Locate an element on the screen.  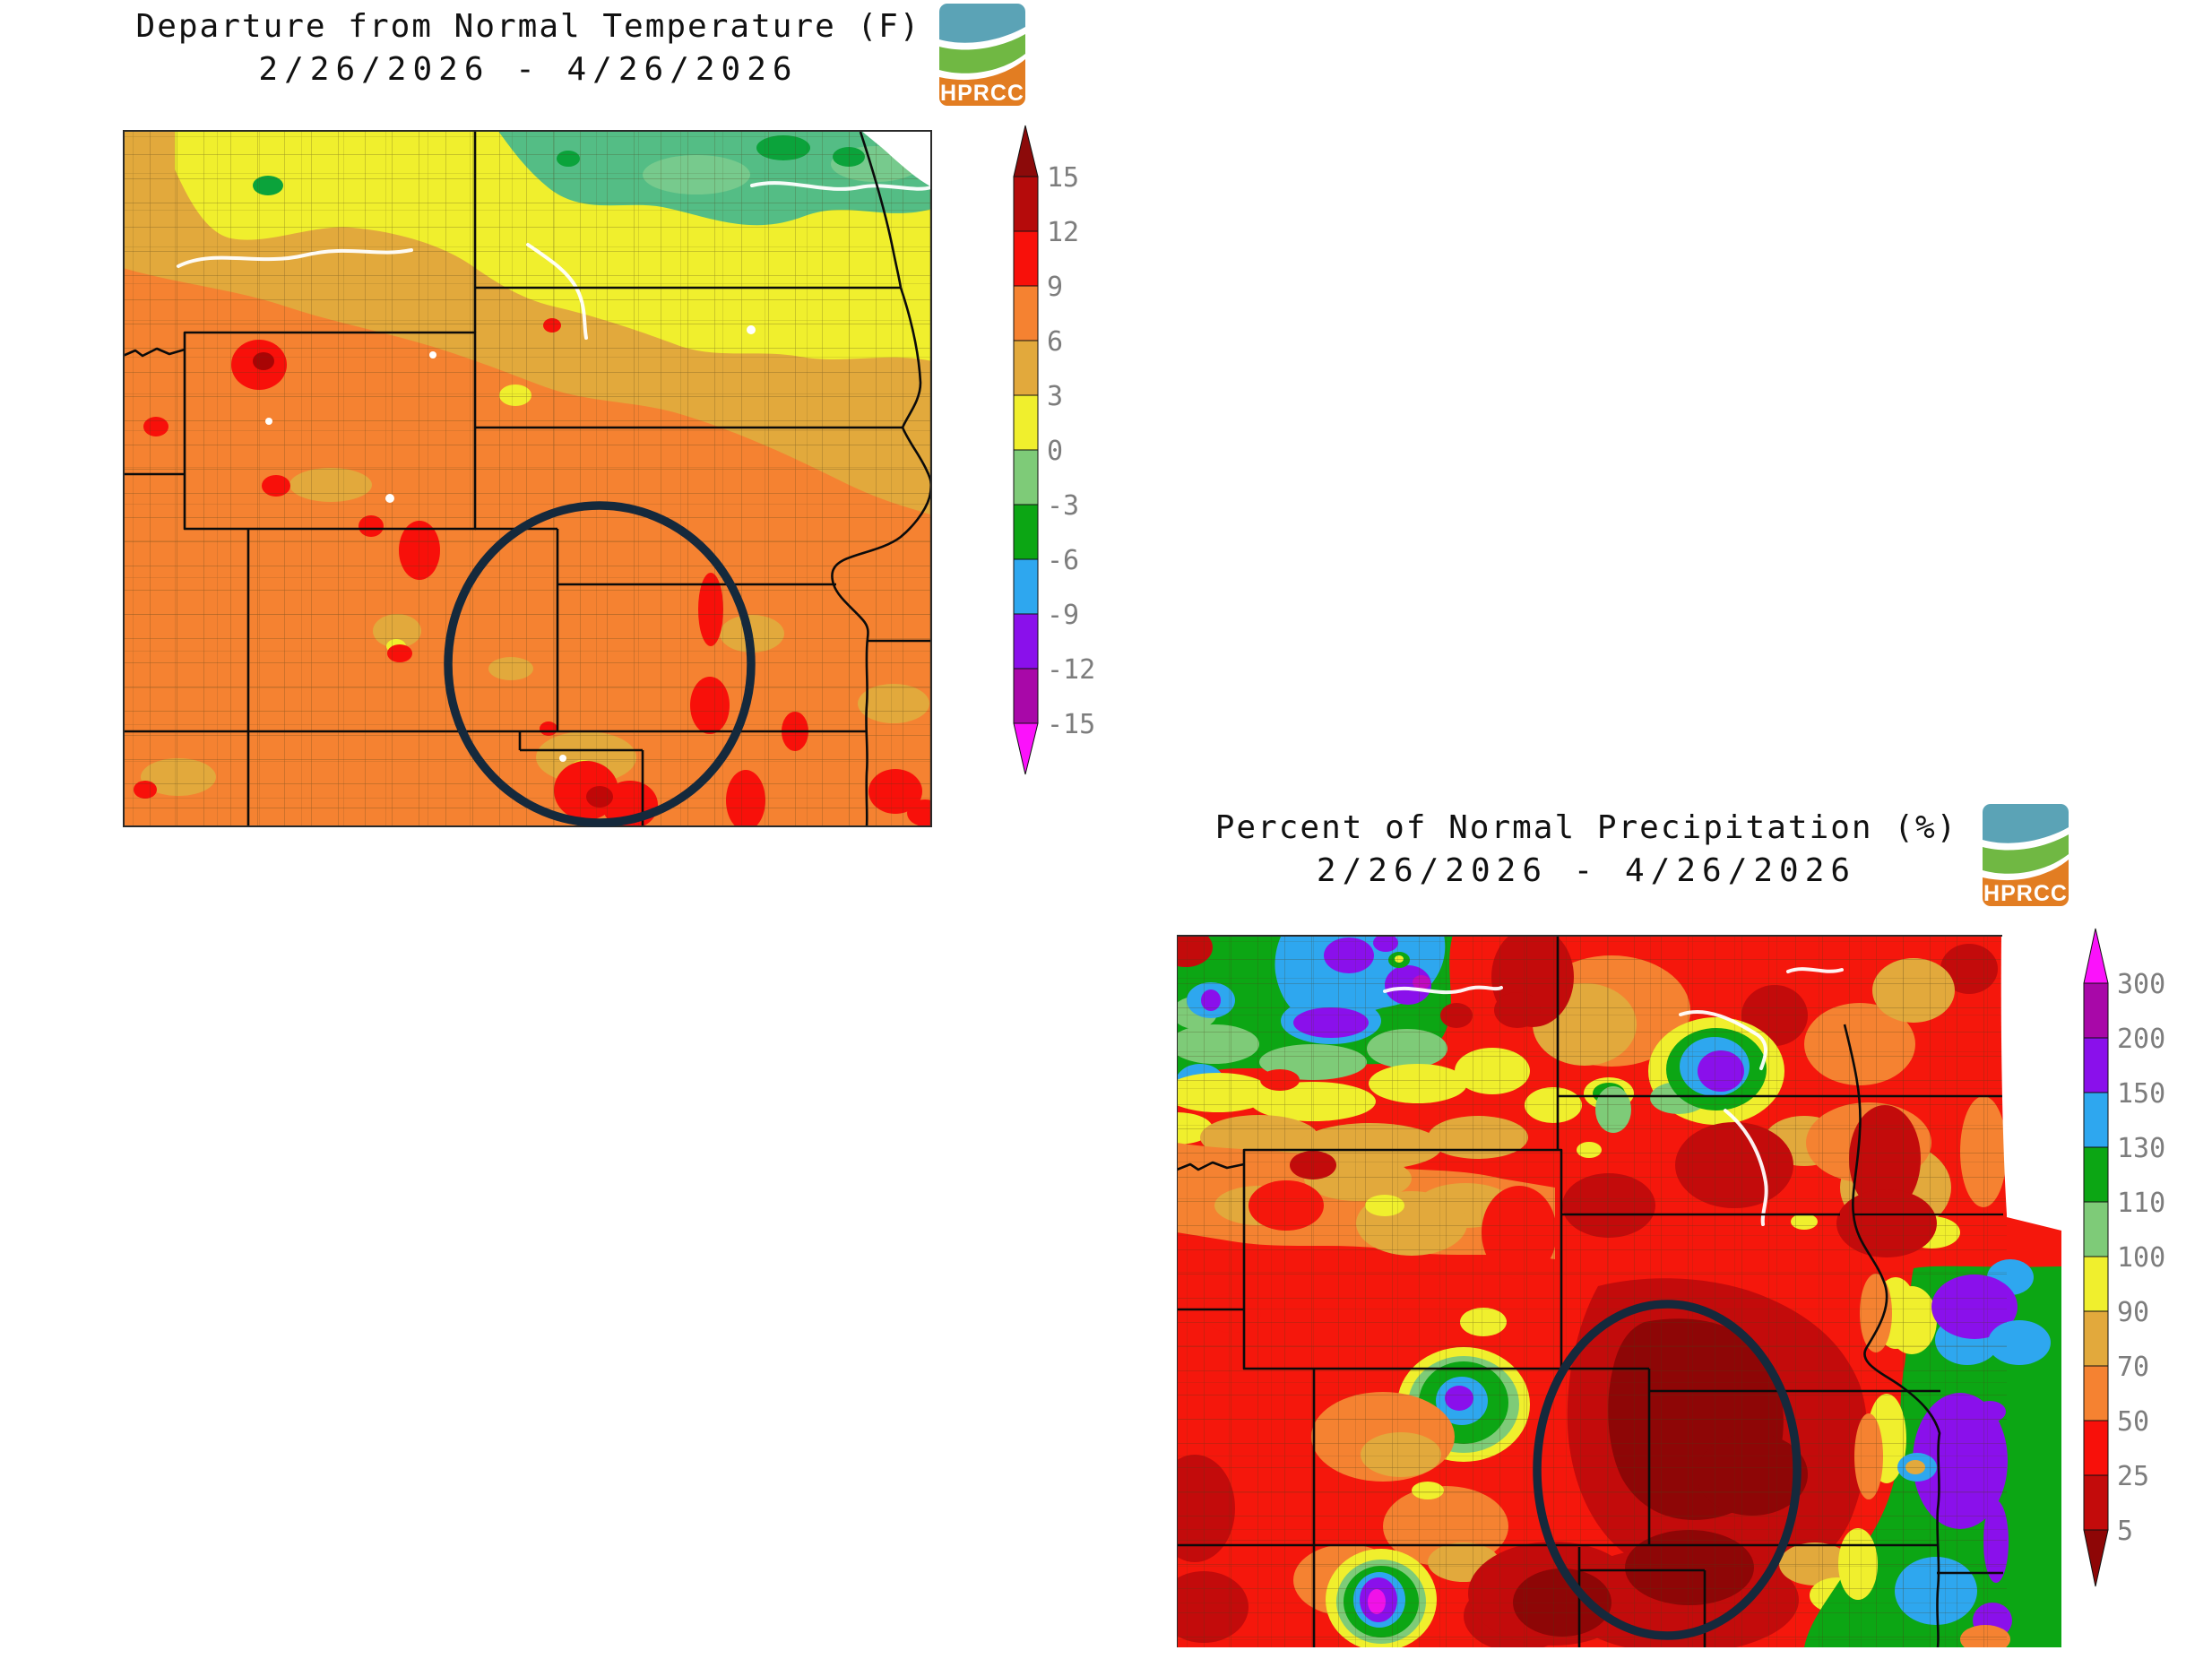
svg-text: 25 is located at coordinates (2133, 1476).